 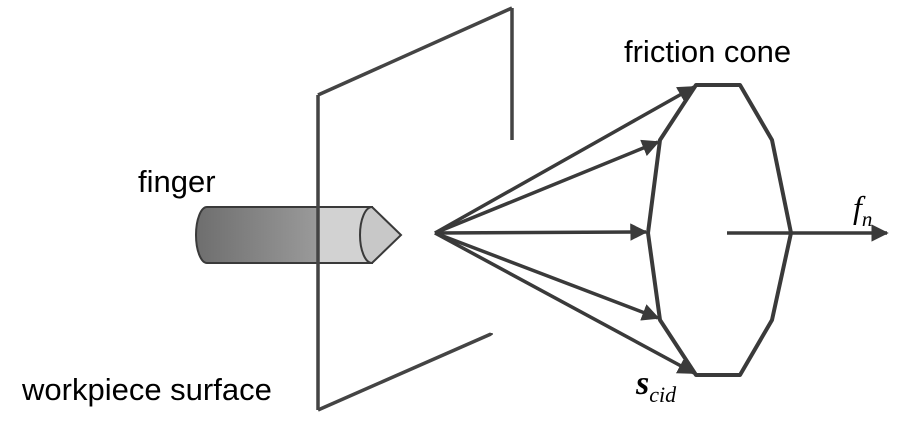 I want to click on cone-edge-subscript: cid, so click(x=663, y=394).